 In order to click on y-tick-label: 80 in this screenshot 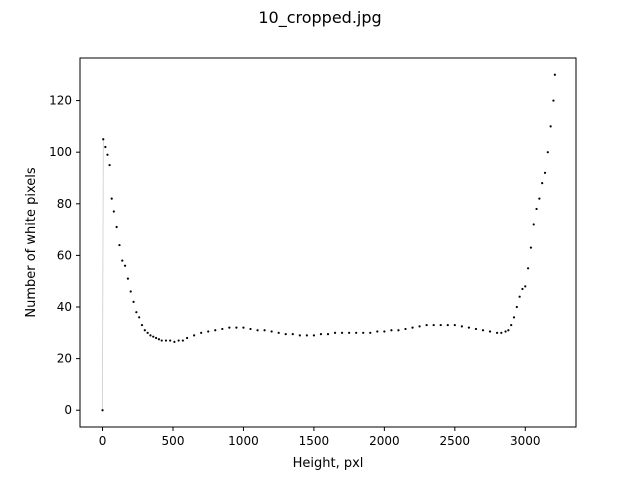, I will do `click(64, 204)`.